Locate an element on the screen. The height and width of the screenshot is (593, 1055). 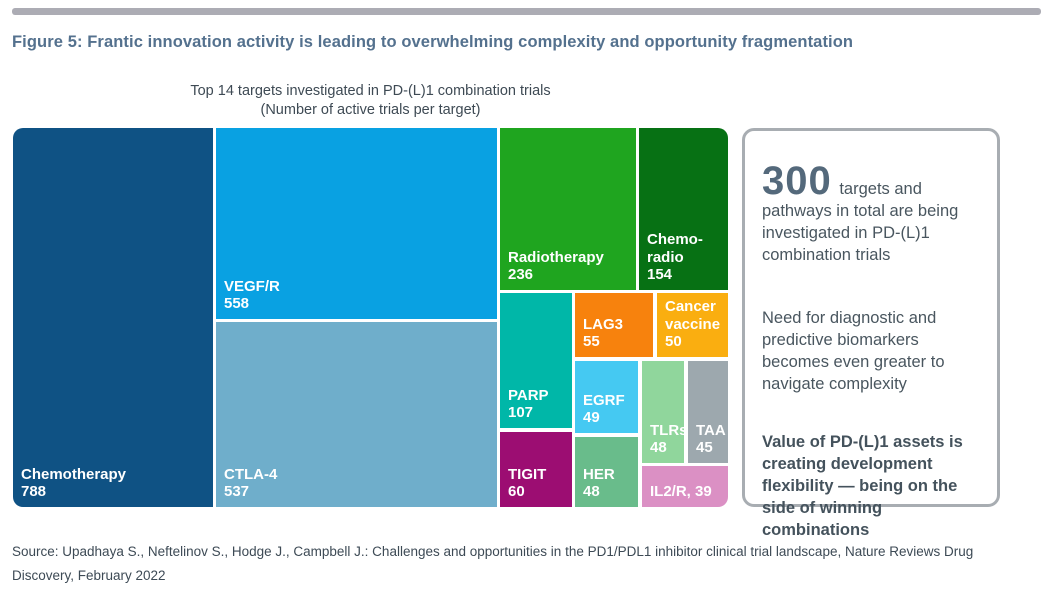
treemap-tile-tigit: TIGIT 60 is located at coordinates (536, 469).